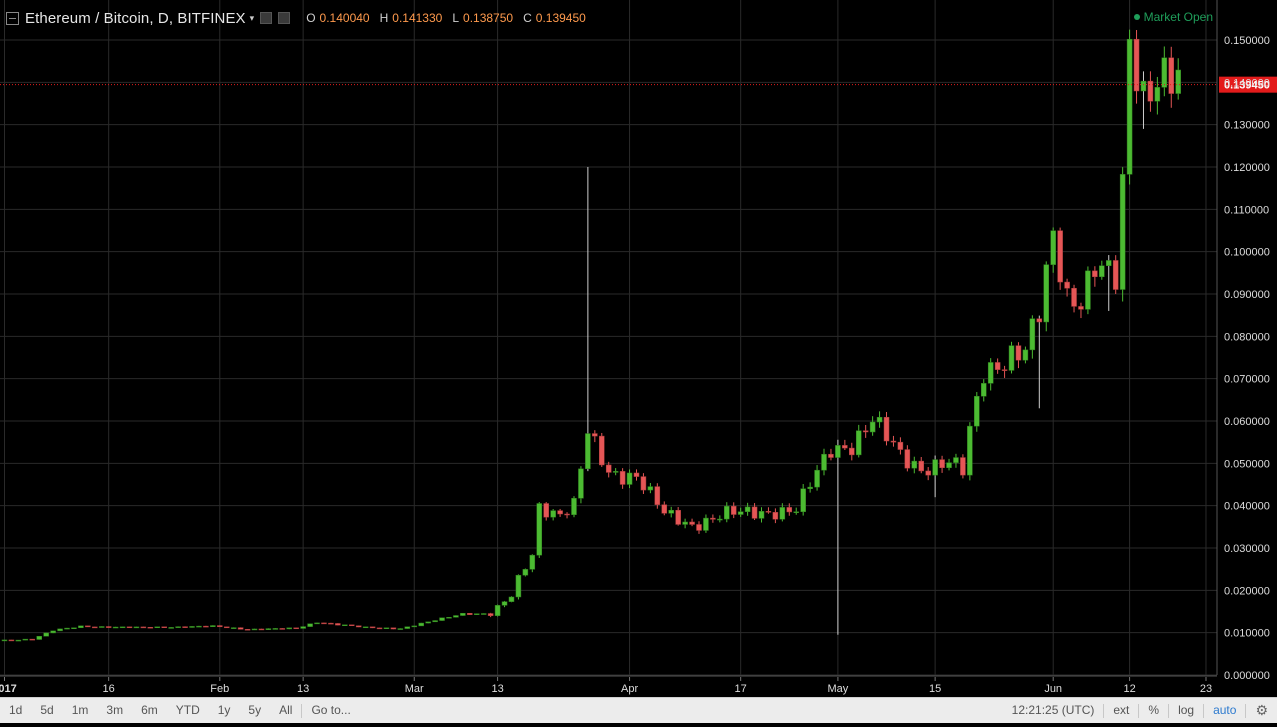 The height and width of the screenshot is (727, 1277). I want to click on y-tick-label: 0.030000, so click(1247, 549).